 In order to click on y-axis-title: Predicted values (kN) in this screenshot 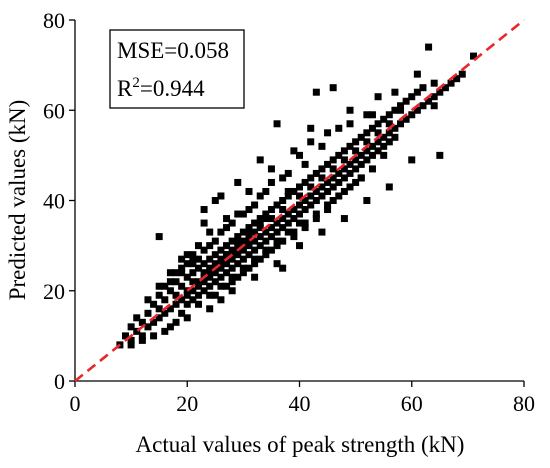, I will do `click(17, 200)`.